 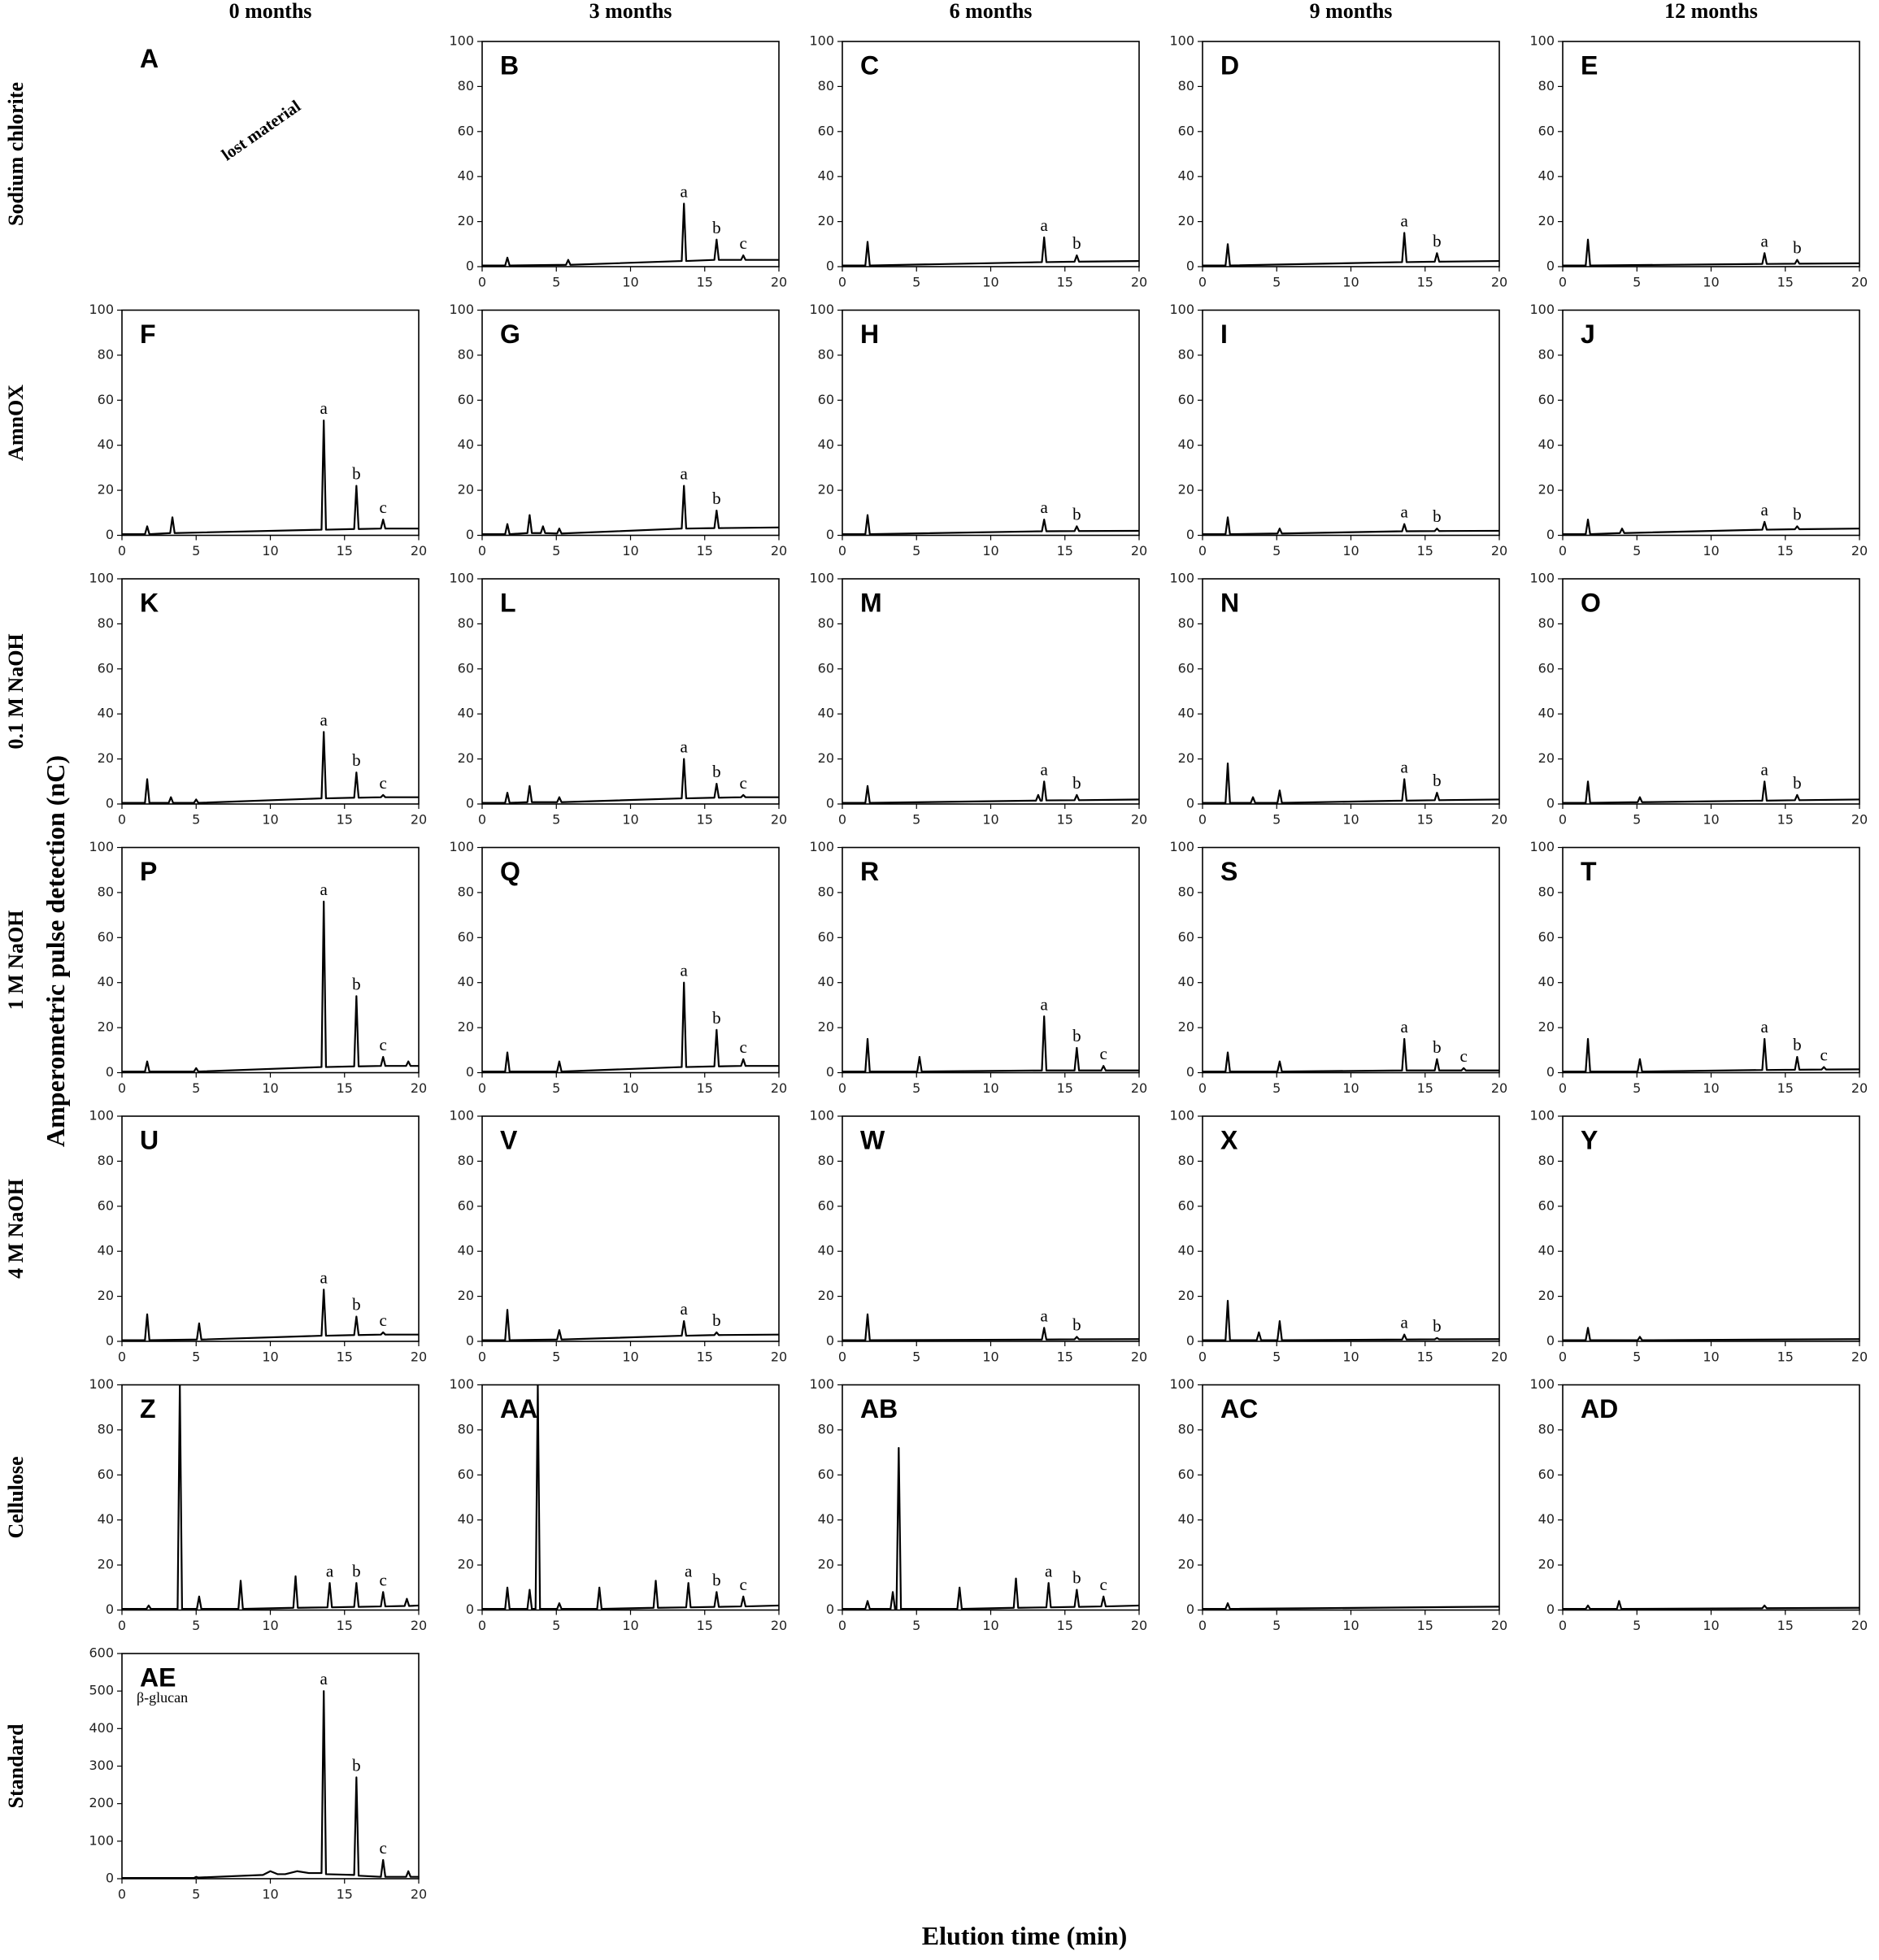 I want to click on y-tick-label: 500, so click(x=101, y=1691).